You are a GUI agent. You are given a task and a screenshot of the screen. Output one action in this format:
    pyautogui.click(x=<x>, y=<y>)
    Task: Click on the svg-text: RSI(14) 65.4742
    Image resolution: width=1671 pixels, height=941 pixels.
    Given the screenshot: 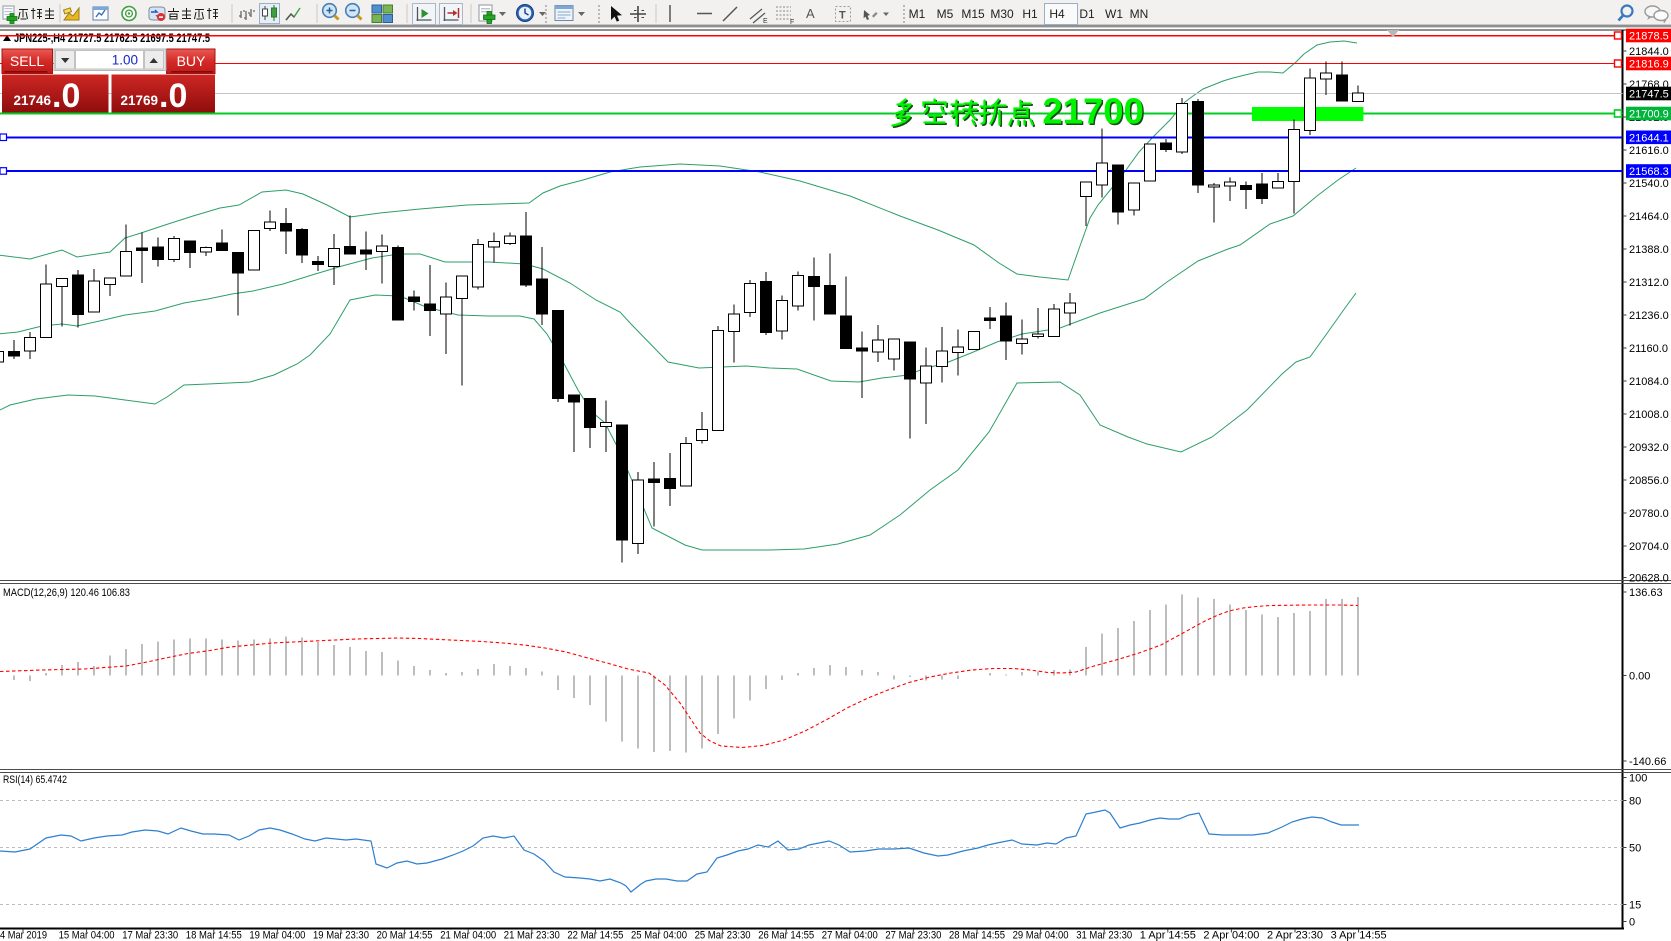 What is the action you would take?
    pyautogui.click(x=35, y=780)
    